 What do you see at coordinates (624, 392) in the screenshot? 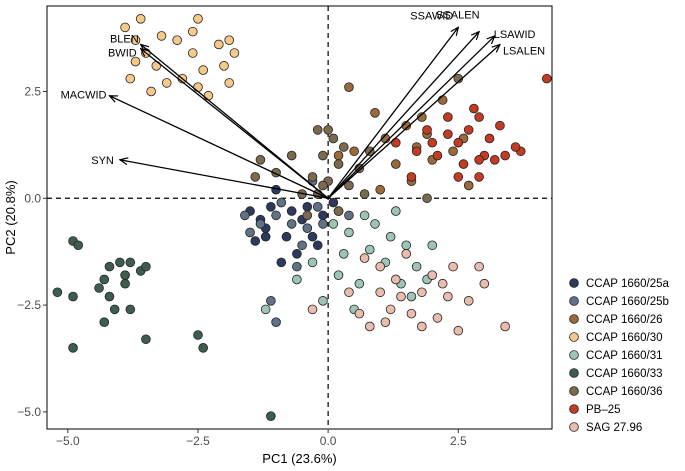
I see `legend-label: CCAP 1660/36` at bounding box center [624, 392].